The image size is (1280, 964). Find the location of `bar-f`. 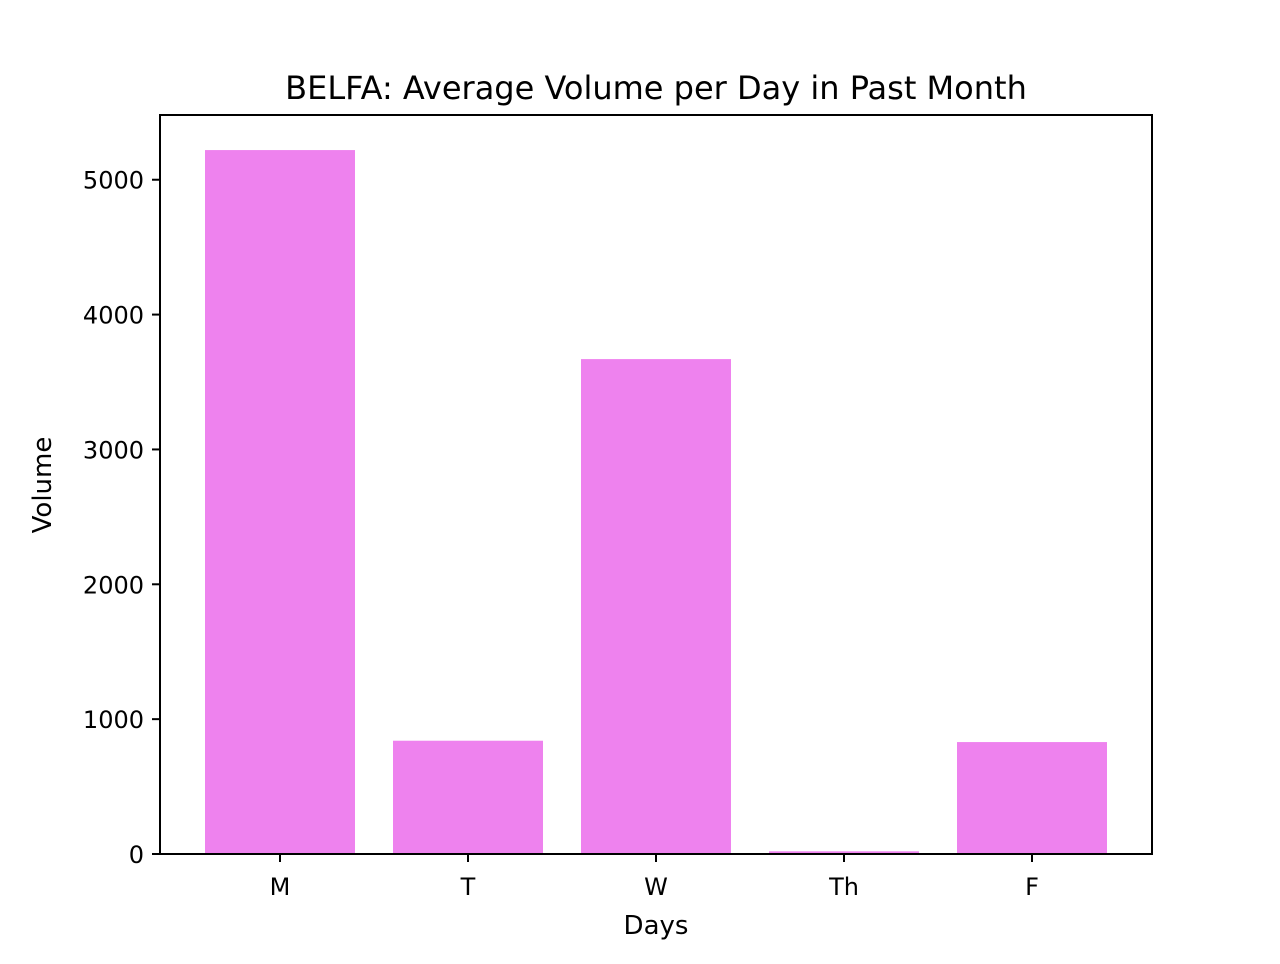

bar-f is located at coordinates (1032, 798).